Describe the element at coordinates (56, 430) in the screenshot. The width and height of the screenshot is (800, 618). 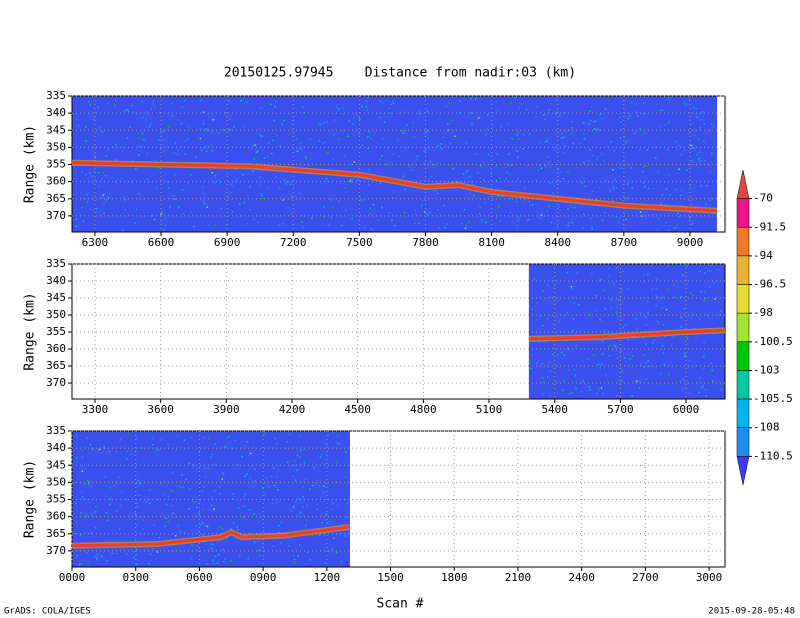
I see `y-tick-label: 335` at that location.